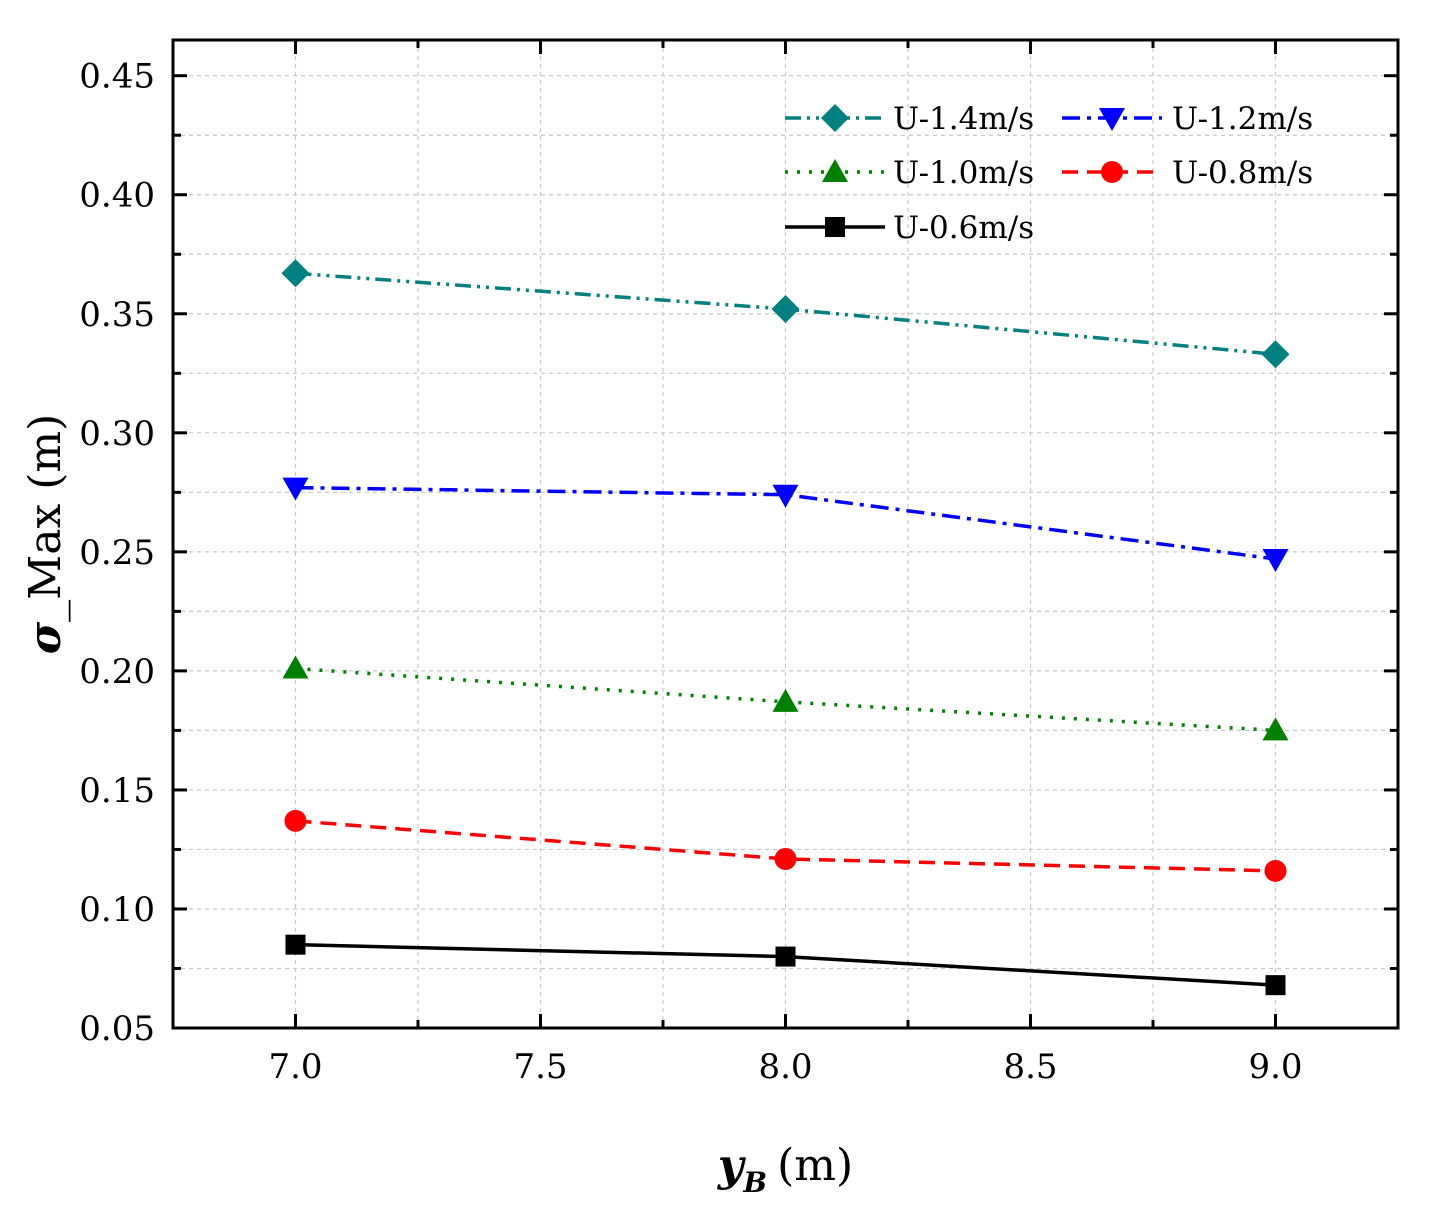 The image size is (1440, 1219). I want to click on x-axis-title: yB (m), so click(785, 1169).